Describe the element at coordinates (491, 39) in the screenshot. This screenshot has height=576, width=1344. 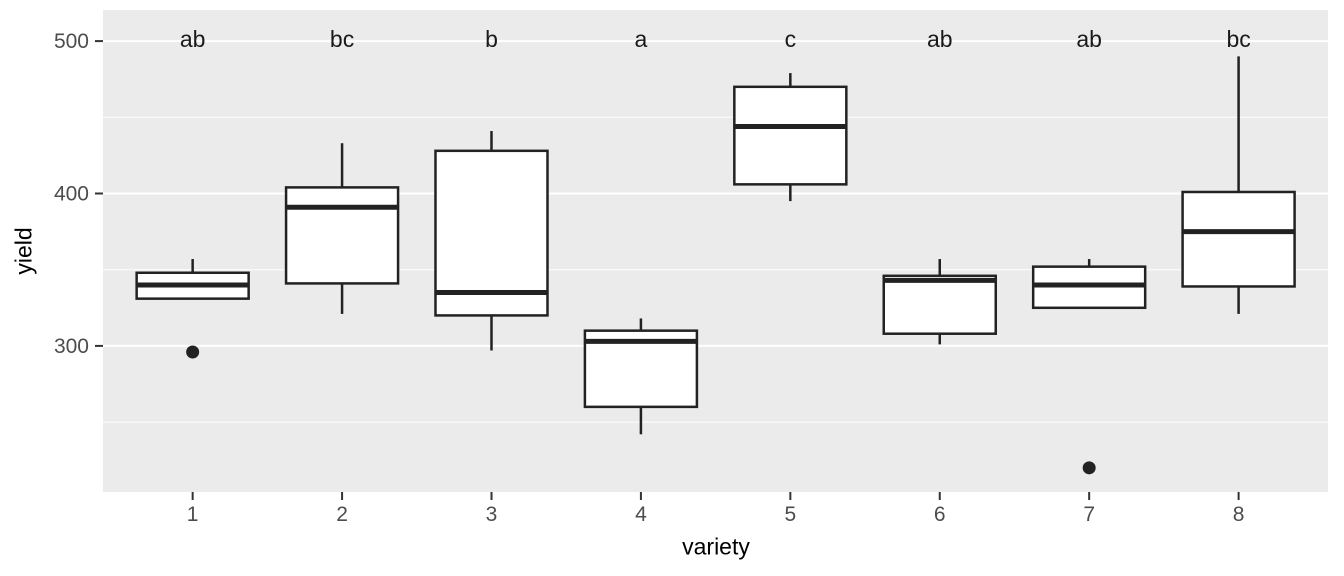
I see `significance-letter: b` at that location.